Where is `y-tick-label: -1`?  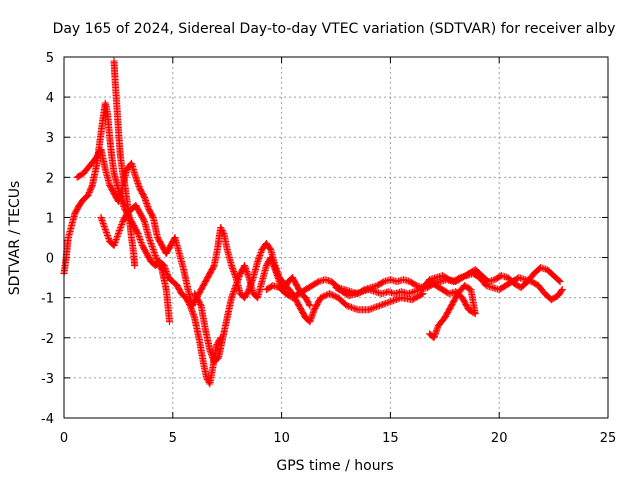
y-tick-label: -1 is located at coordinates (47, 299).